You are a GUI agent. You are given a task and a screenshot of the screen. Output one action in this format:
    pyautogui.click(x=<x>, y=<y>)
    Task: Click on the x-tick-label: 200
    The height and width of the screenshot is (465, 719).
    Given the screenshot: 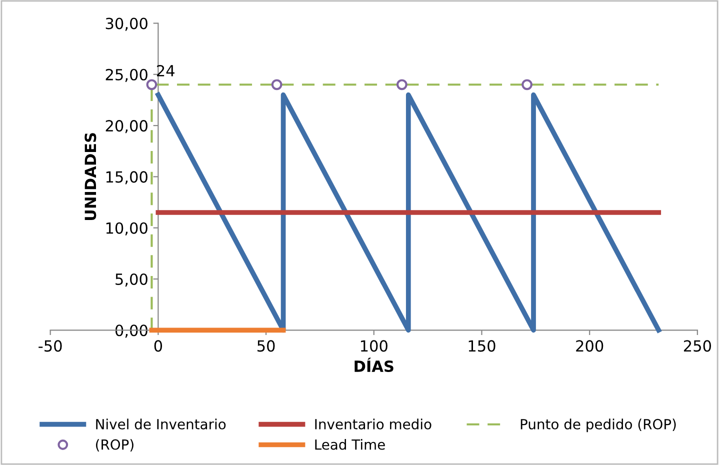 What is the action you would take?
    pyautogui.click(x=590, y=346)
    